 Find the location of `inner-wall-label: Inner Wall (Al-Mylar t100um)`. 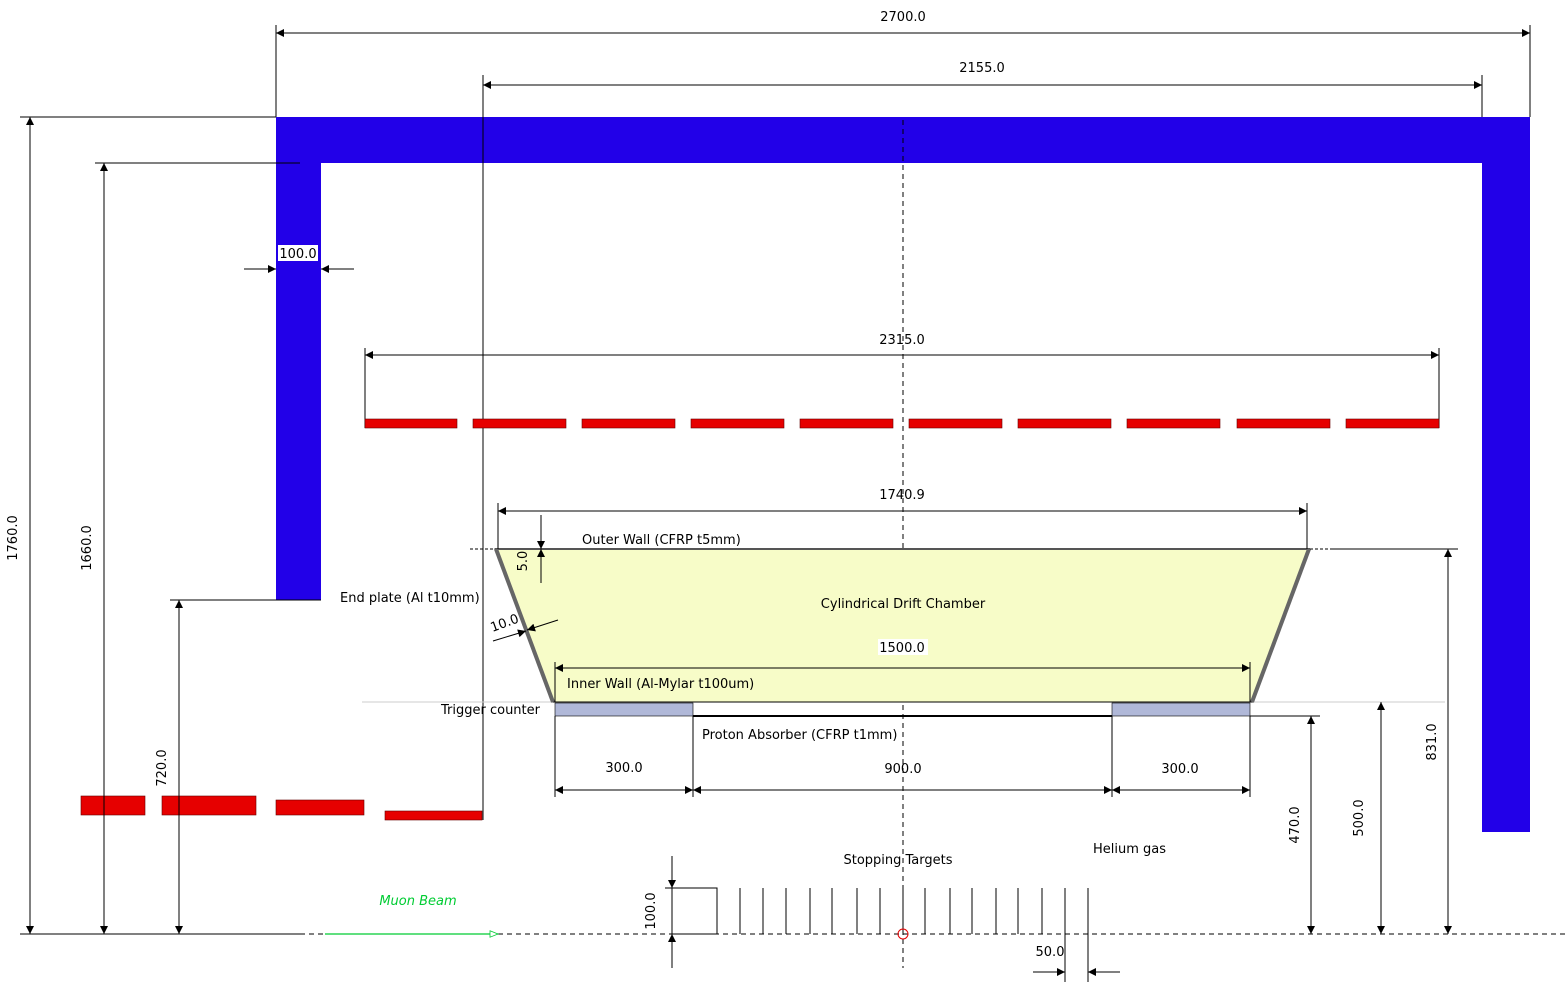

inner-wall-label: Inner Wall (Al-Mylar t100um) is located at coordinates (660, 684).